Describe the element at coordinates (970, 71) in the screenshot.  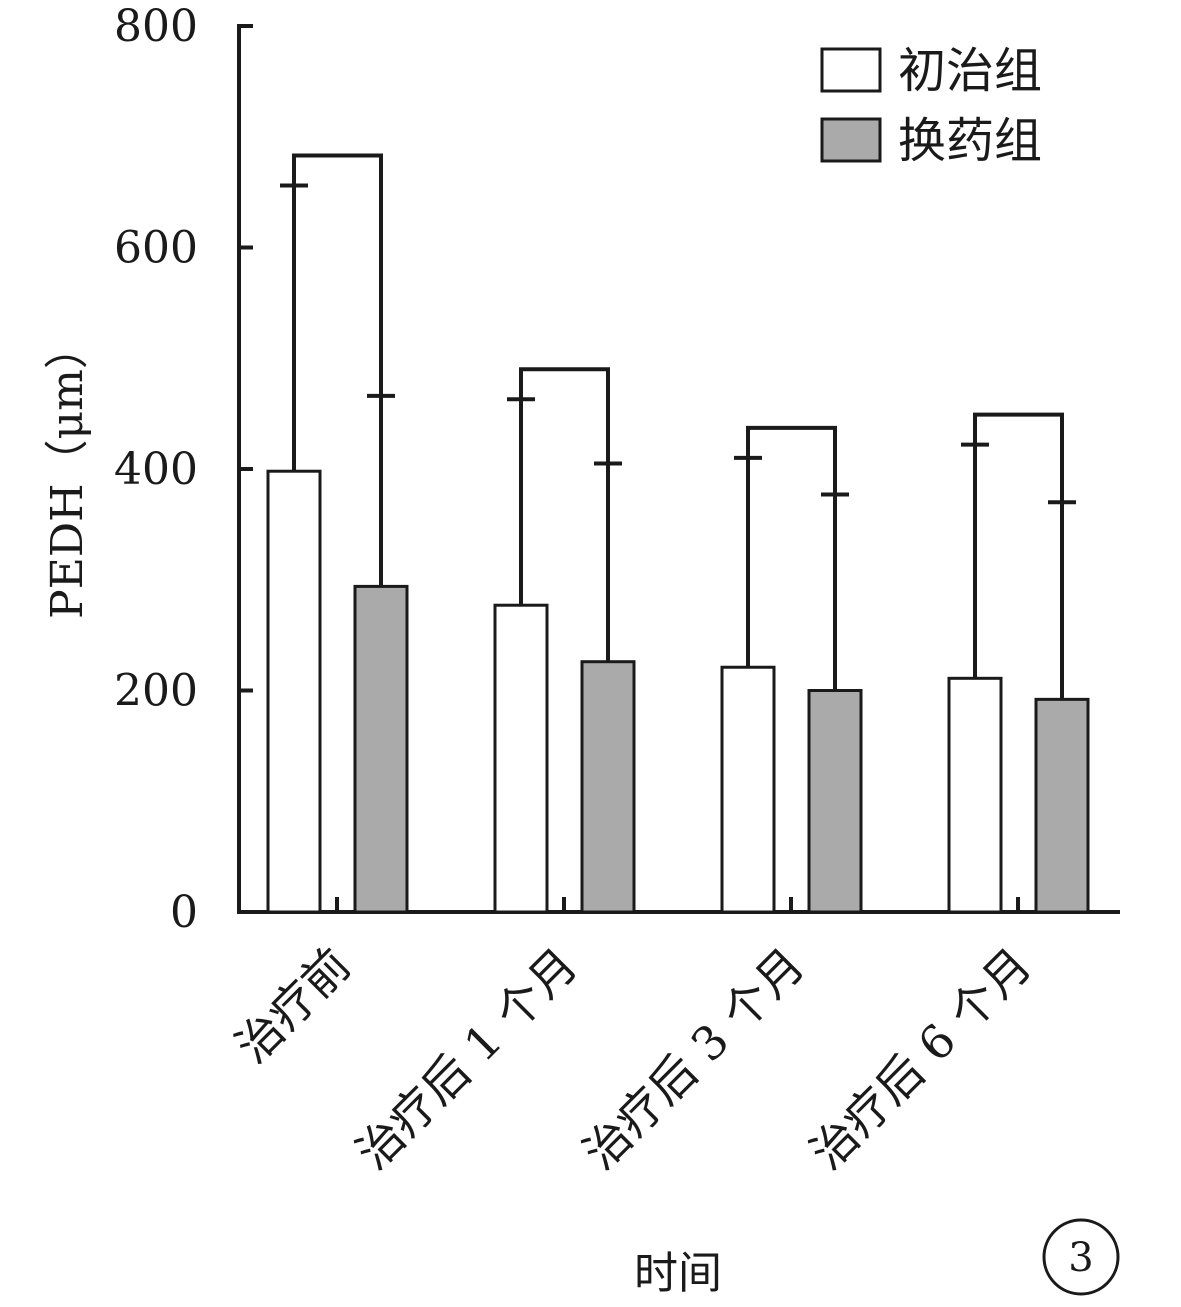
I see `legend-label-initial-group: 初治组` at that location.